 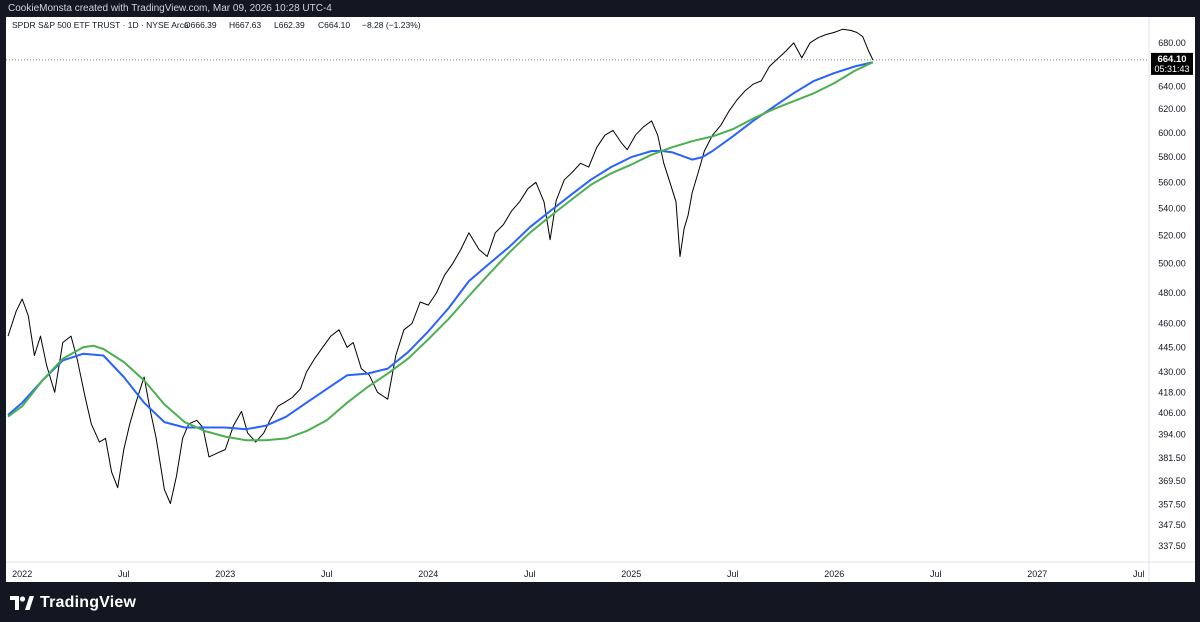 What do you see at coordinates (334, 25) in the screenshot?
I see `ohlc-close: C664.10` at bounding box center [334, 25].